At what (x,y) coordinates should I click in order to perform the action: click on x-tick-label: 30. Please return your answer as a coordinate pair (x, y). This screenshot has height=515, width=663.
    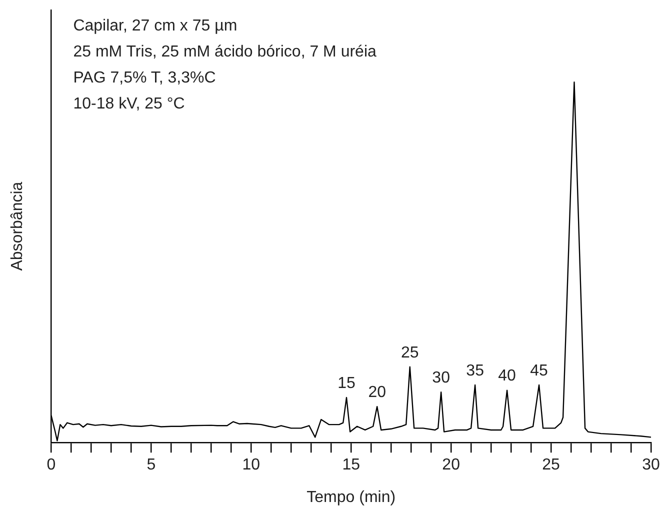
    Looking at the image, I should click on (651, 465).